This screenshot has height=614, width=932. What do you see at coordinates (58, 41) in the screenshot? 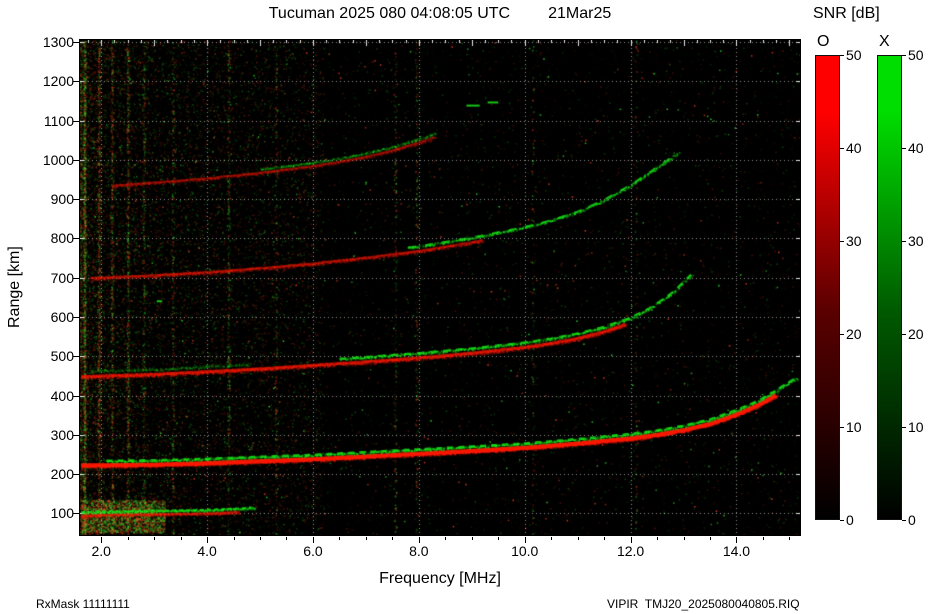
I see `y-tick-label: 1300` at bounding box center [58, 41].